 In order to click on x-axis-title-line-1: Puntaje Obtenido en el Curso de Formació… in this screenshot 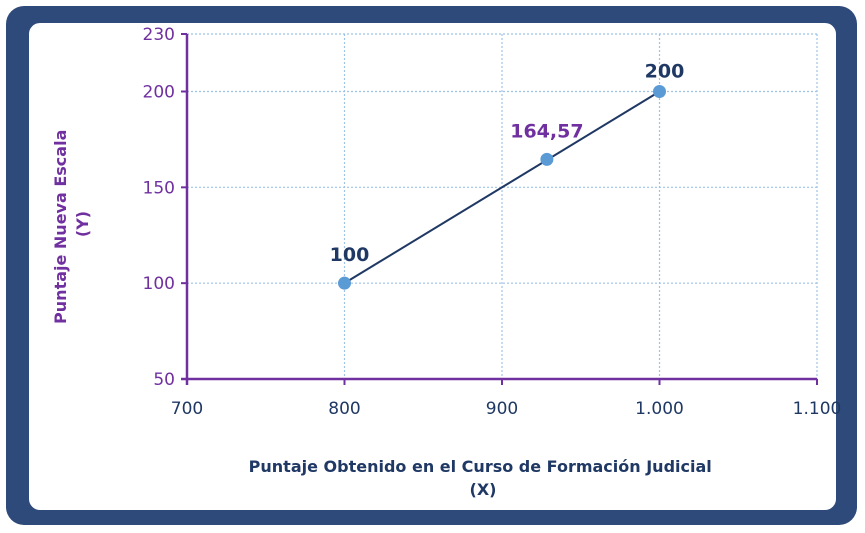, I will do `click(480, 466)`.